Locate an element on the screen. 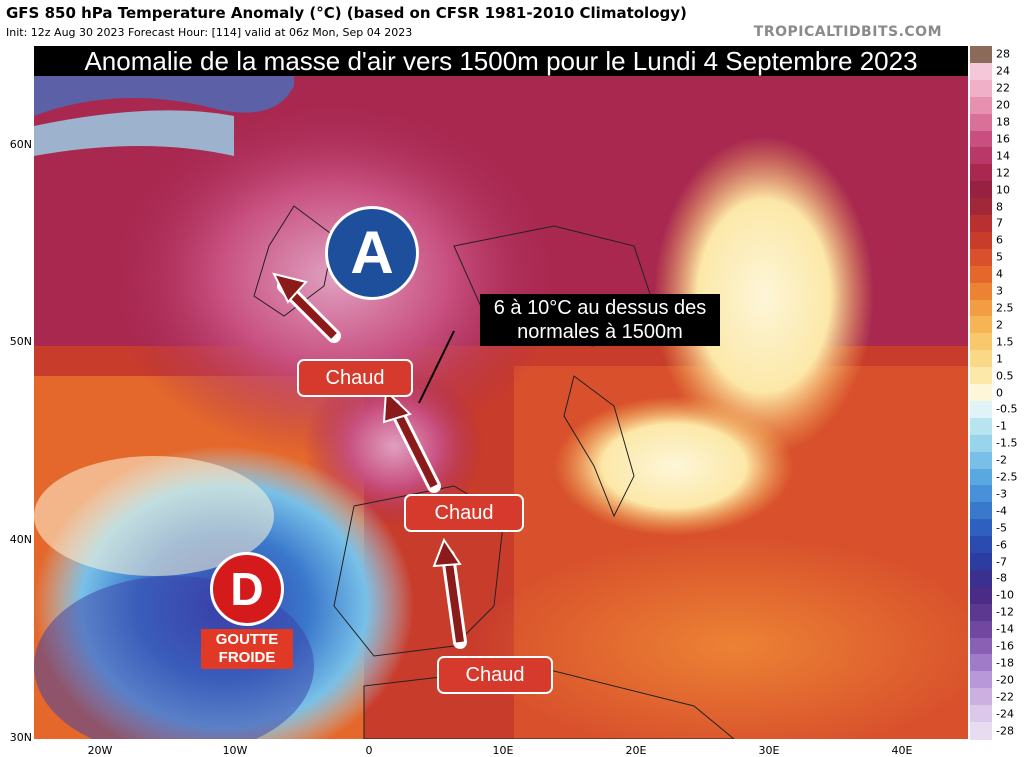 The height and width of the screenshot is (757, 1024). colorbar-label: -8 is located at coordinates (1001, 578).